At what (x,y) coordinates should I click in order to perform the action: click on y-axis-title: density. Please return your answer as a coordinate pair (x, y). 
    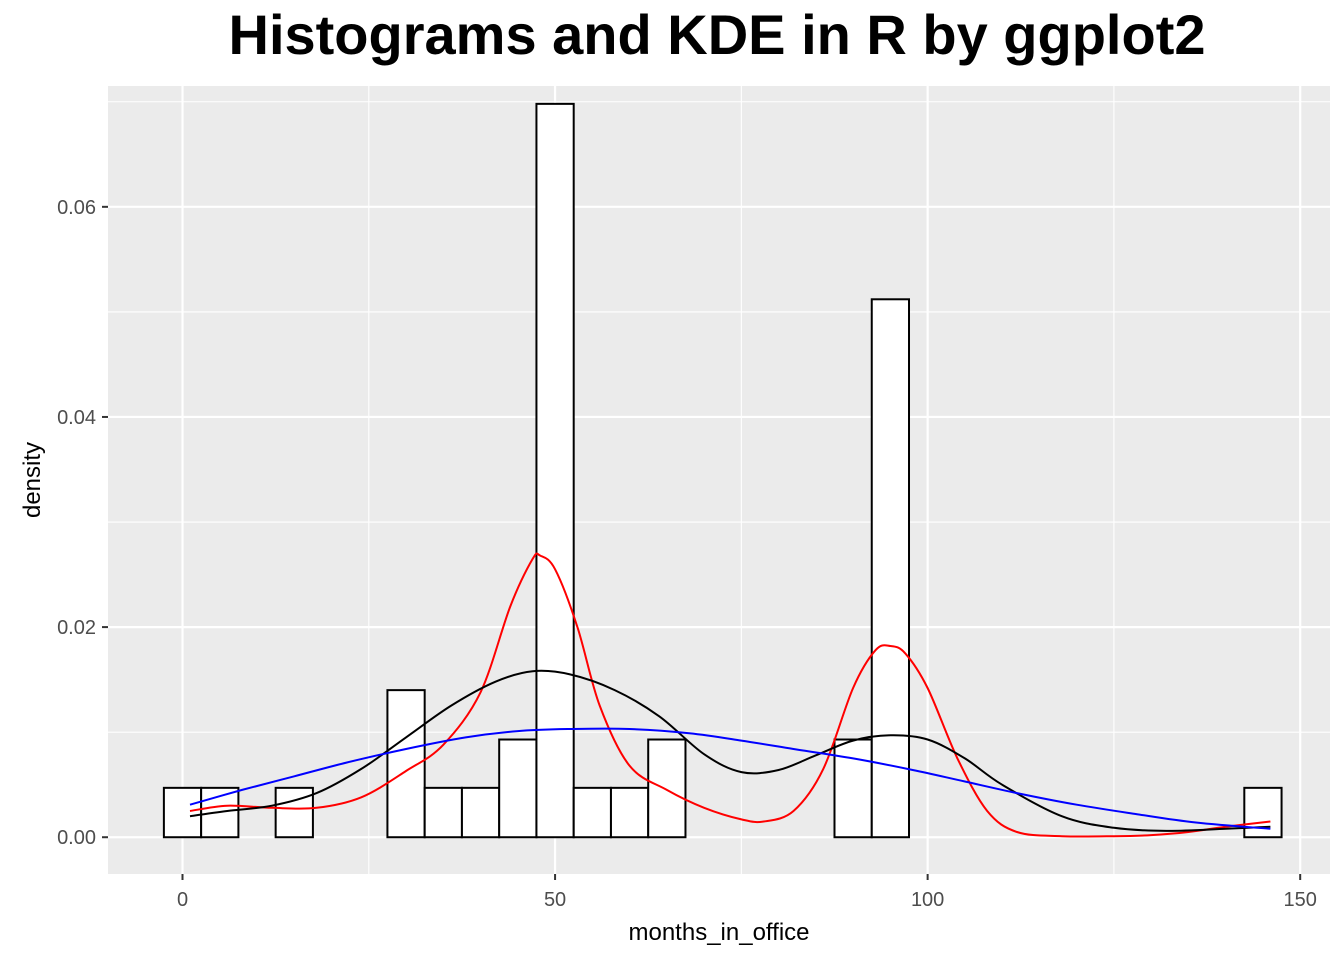
    Looking at the image, I should click on (32, 480).